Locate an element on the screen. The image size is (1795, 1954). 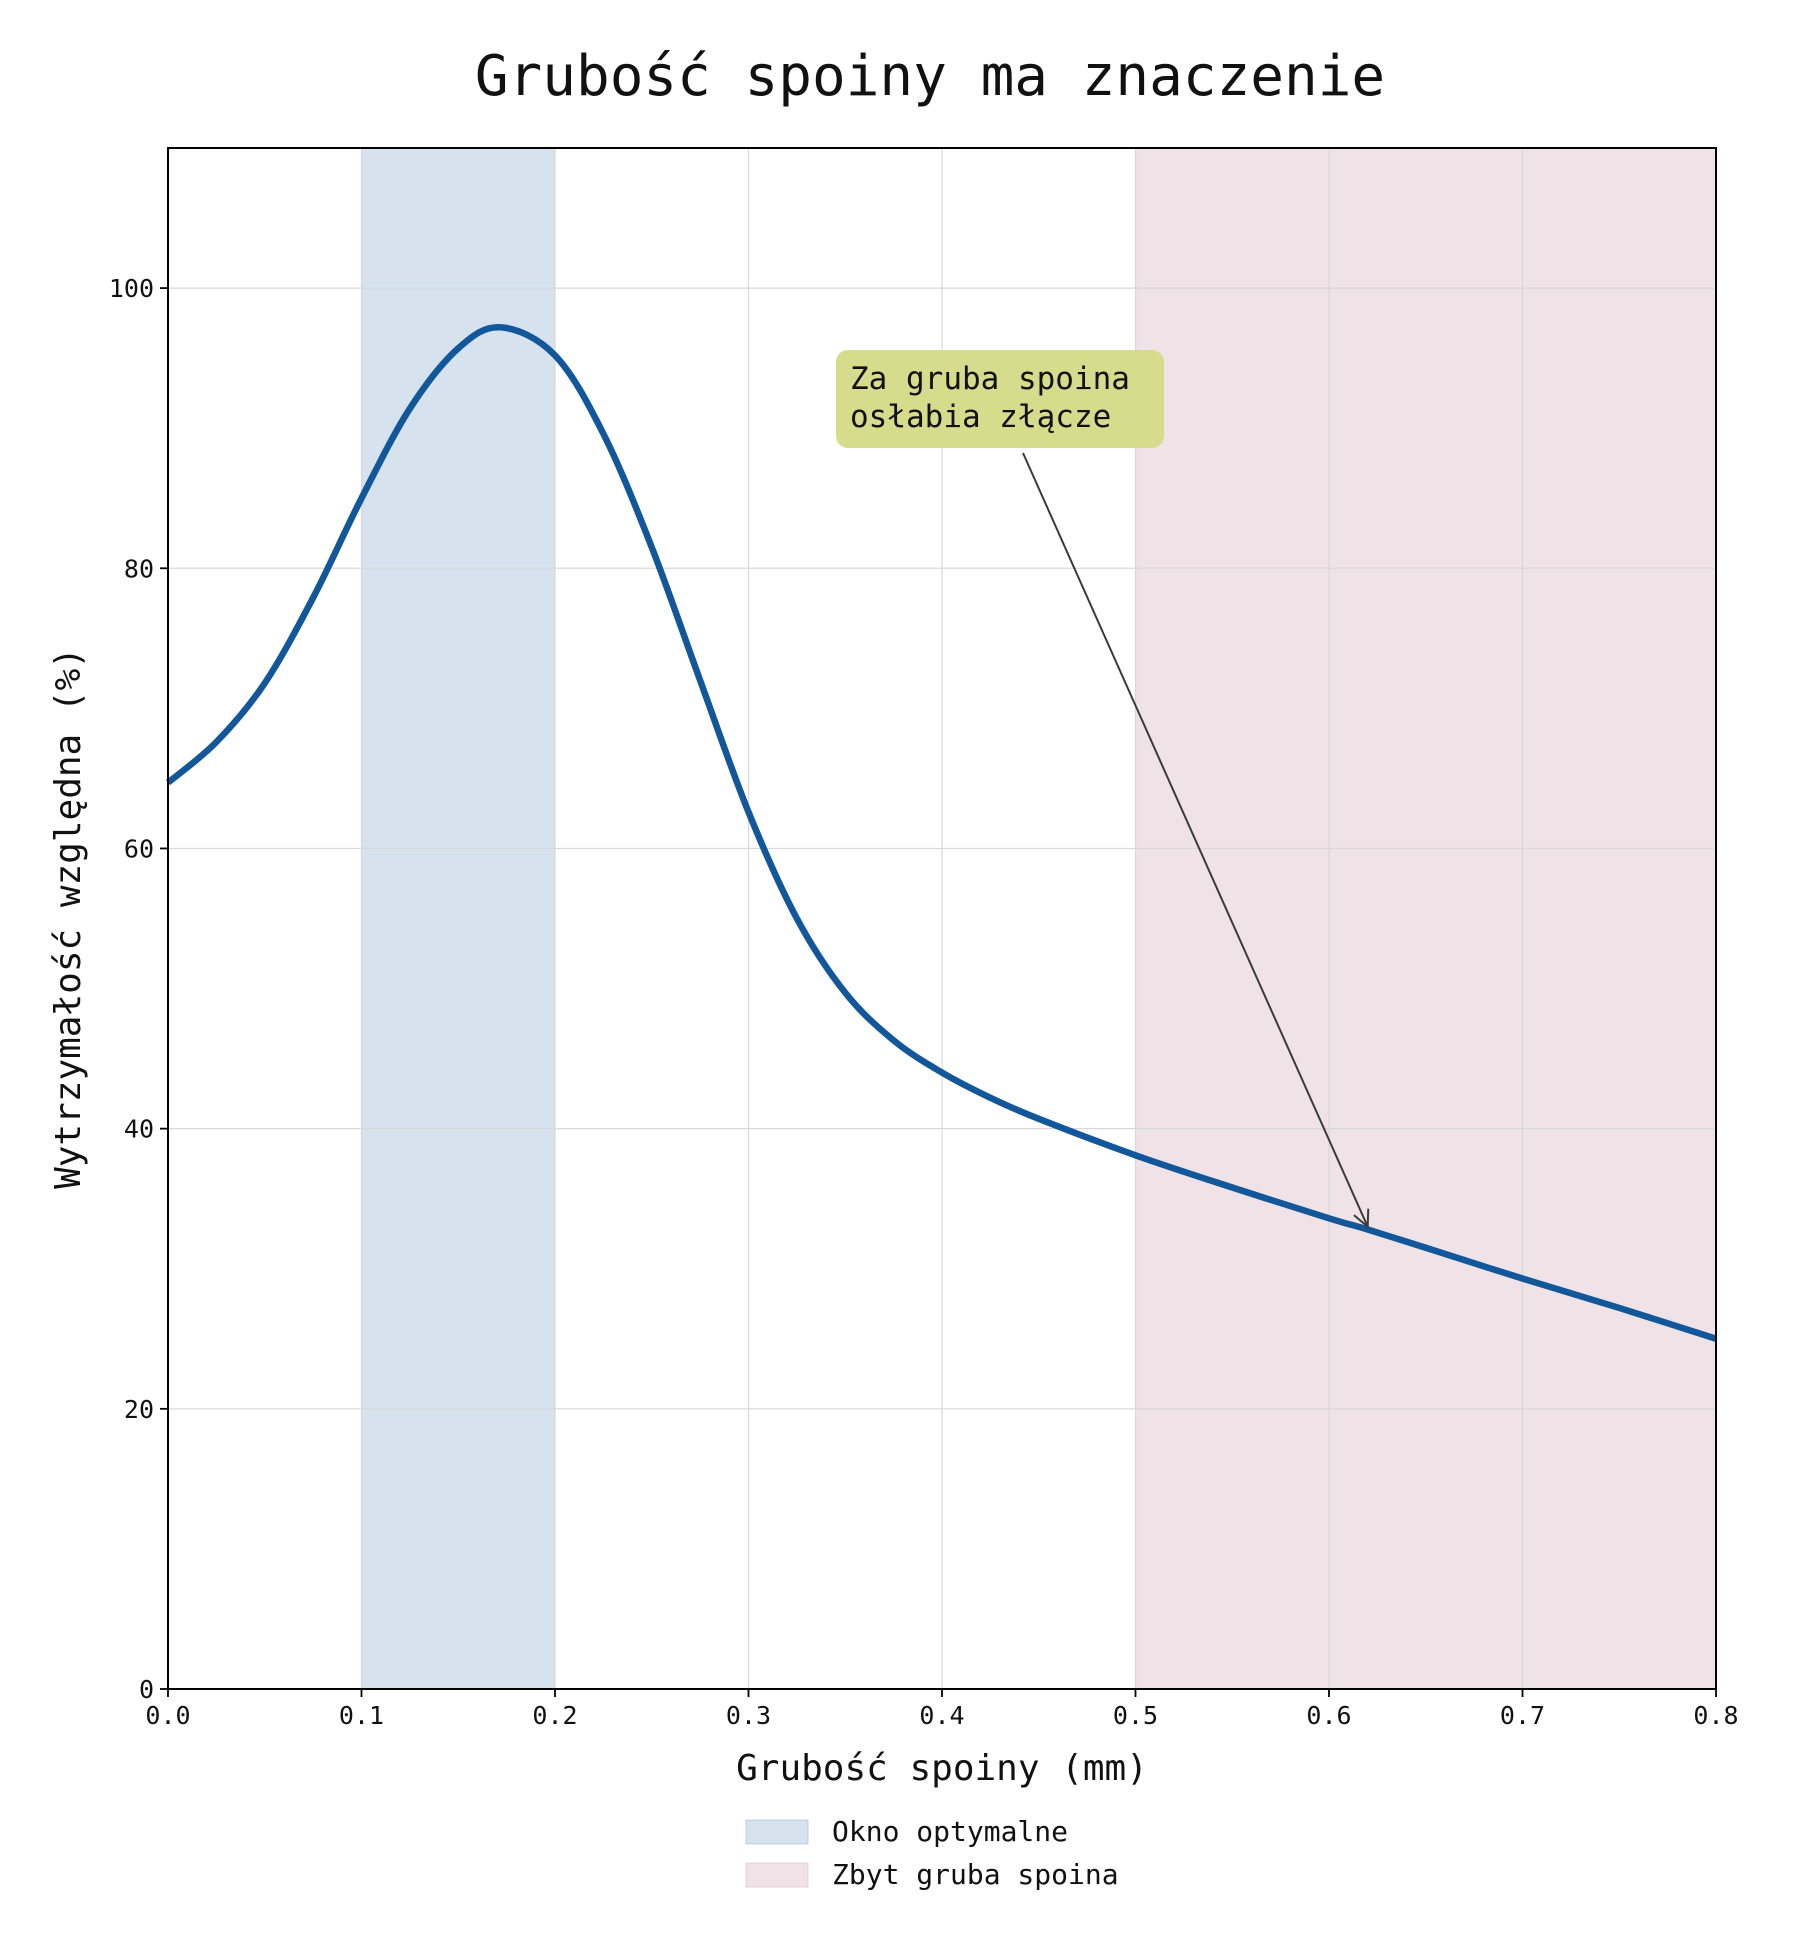
y-axis-label: Wytrzymałość względna (%) is located at coordinates (68, 918).